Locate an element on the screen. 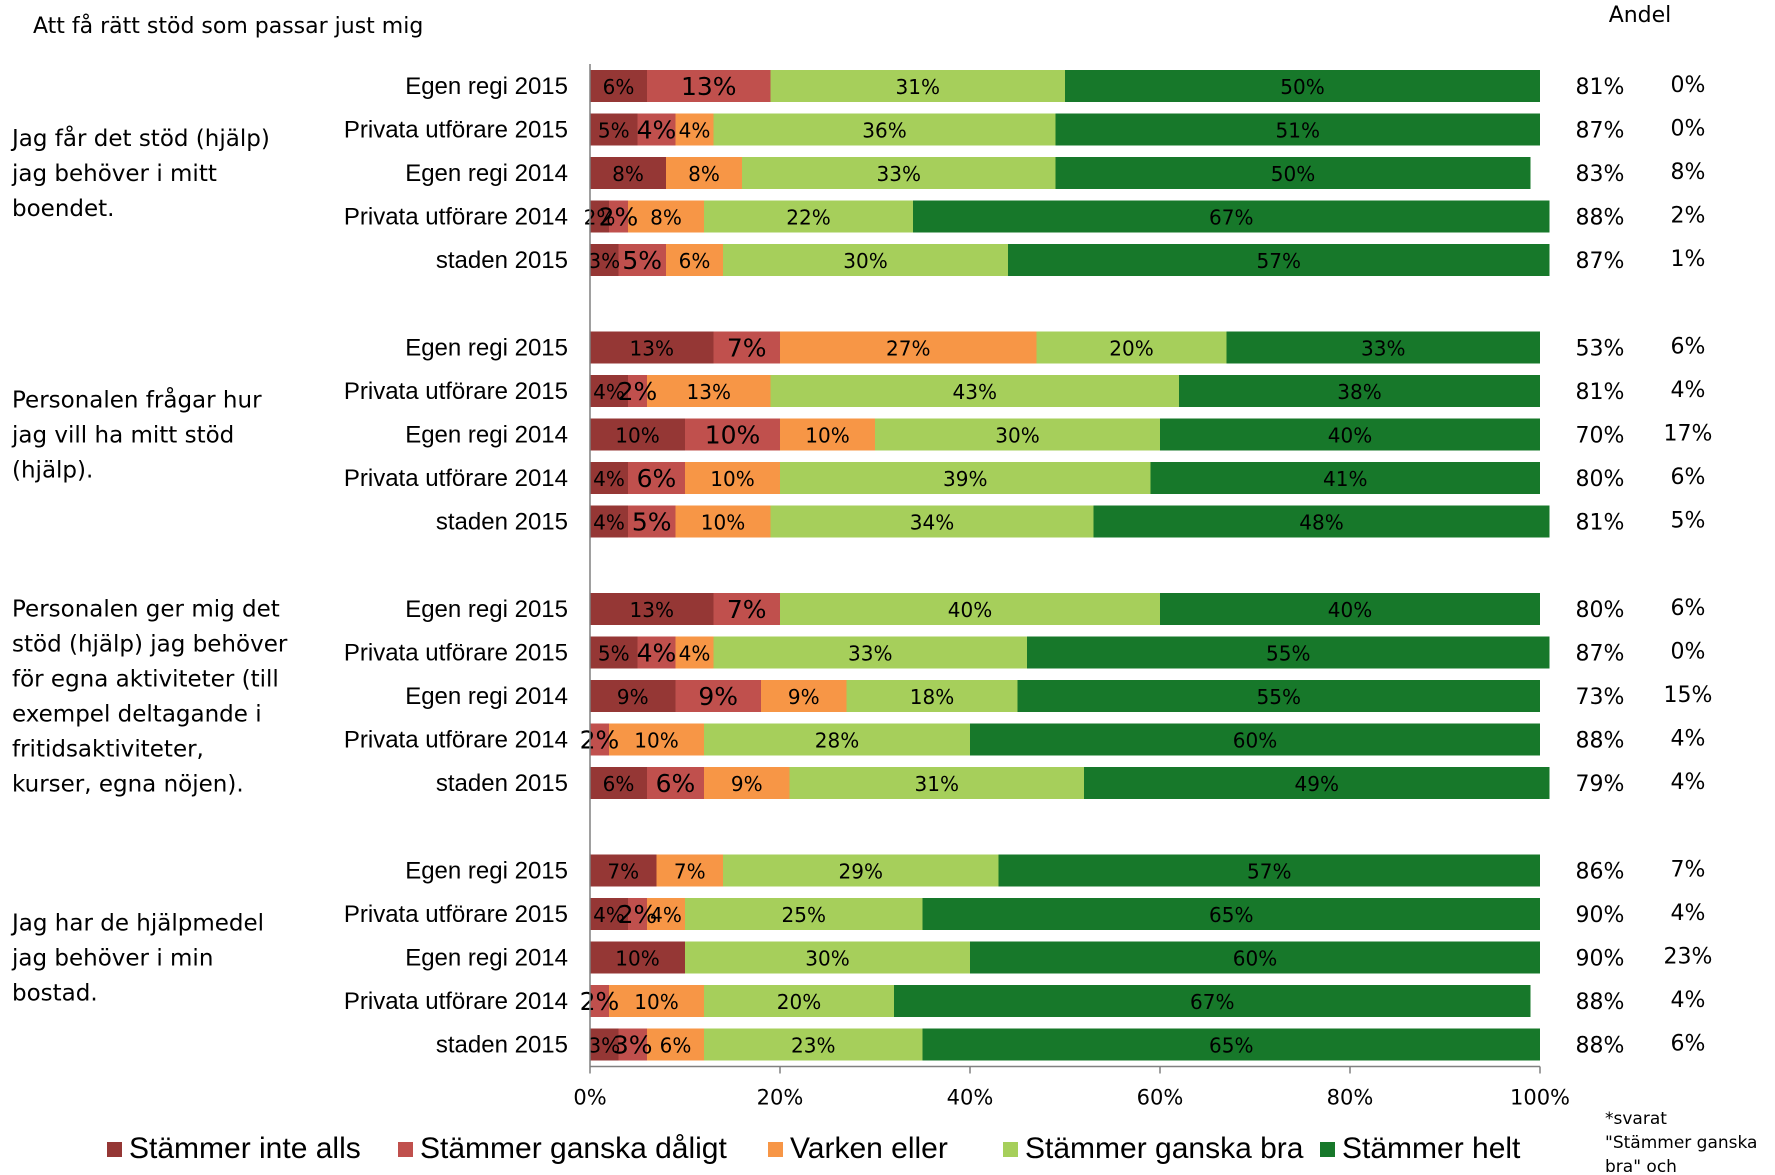 Image resolution: width=1775 pixels, height=1175 pixels. legend-label: Stämmer ganska bra is located at coordinates (1164, 1148).